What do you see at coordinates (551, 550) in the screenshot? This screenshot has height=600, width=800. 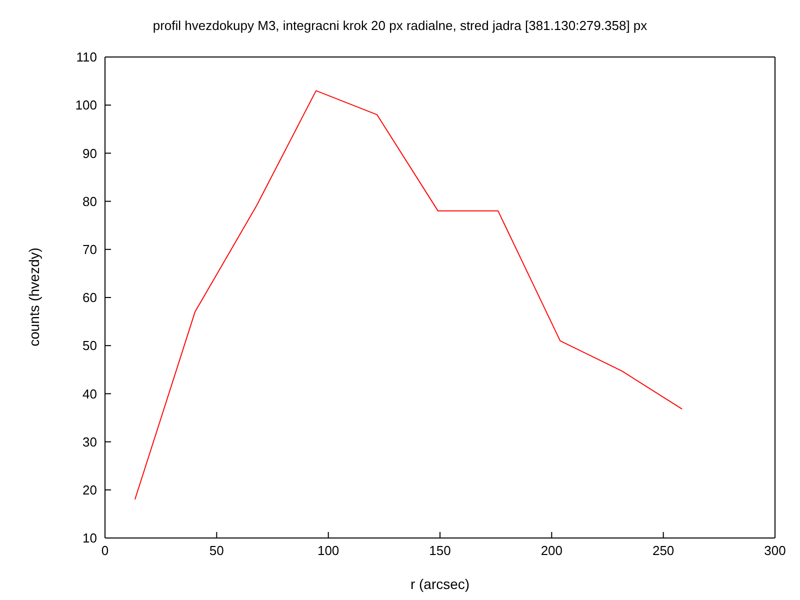 I see `x-tick-label: 200` at bounding box center [551, 550].